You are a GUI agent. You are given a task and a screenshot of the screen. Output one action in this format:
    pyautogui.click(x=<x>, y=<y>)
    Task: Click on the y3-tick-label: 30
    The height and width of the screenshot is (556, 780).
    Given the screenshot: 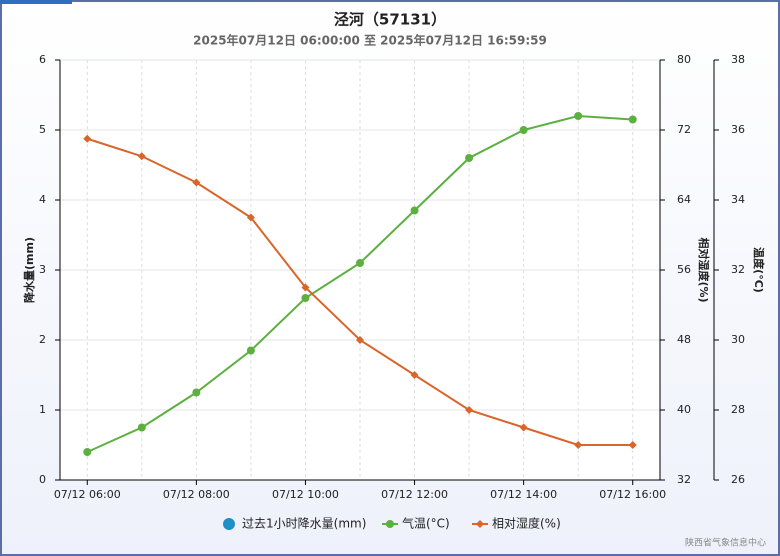 What is the action you would take?
    pyautogui.click(x=738, y=339)
    